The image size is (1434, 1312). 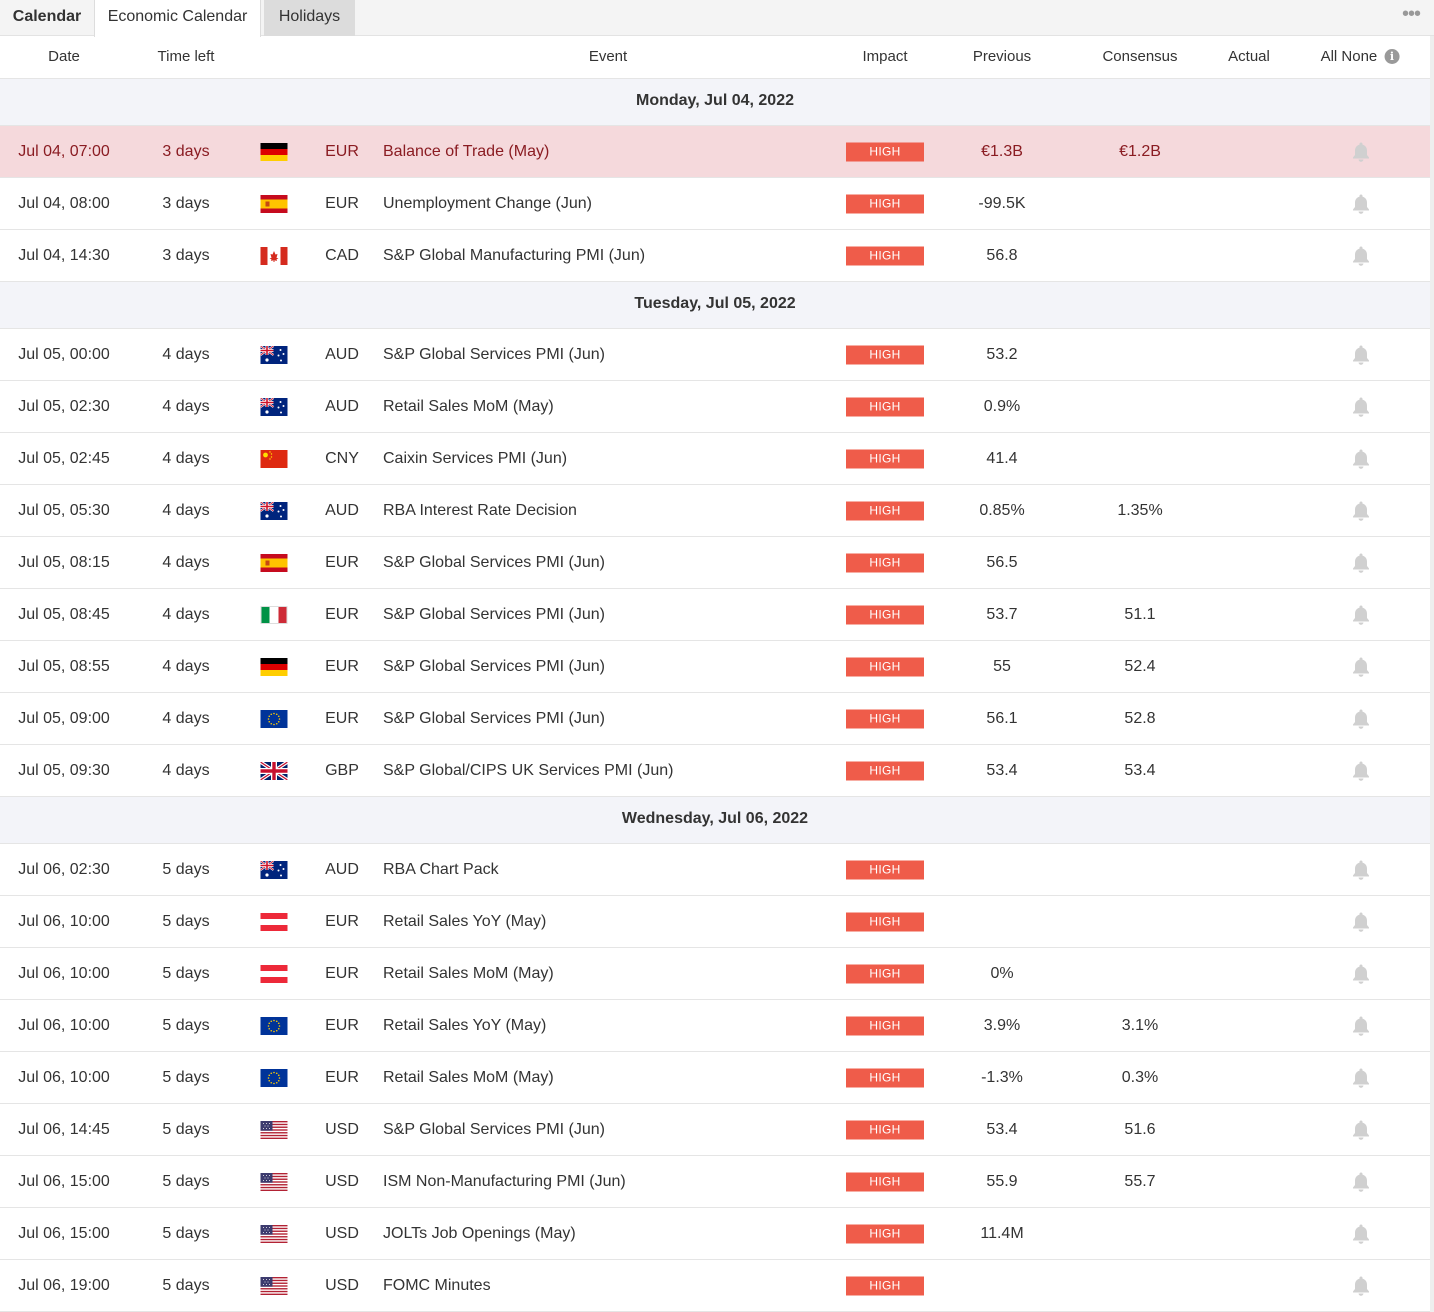 What do you see at coordinates (487, 203) in the screenshot?
I see `event-name: Unemployment Change (Jun)` at bounding box center [487, 203].